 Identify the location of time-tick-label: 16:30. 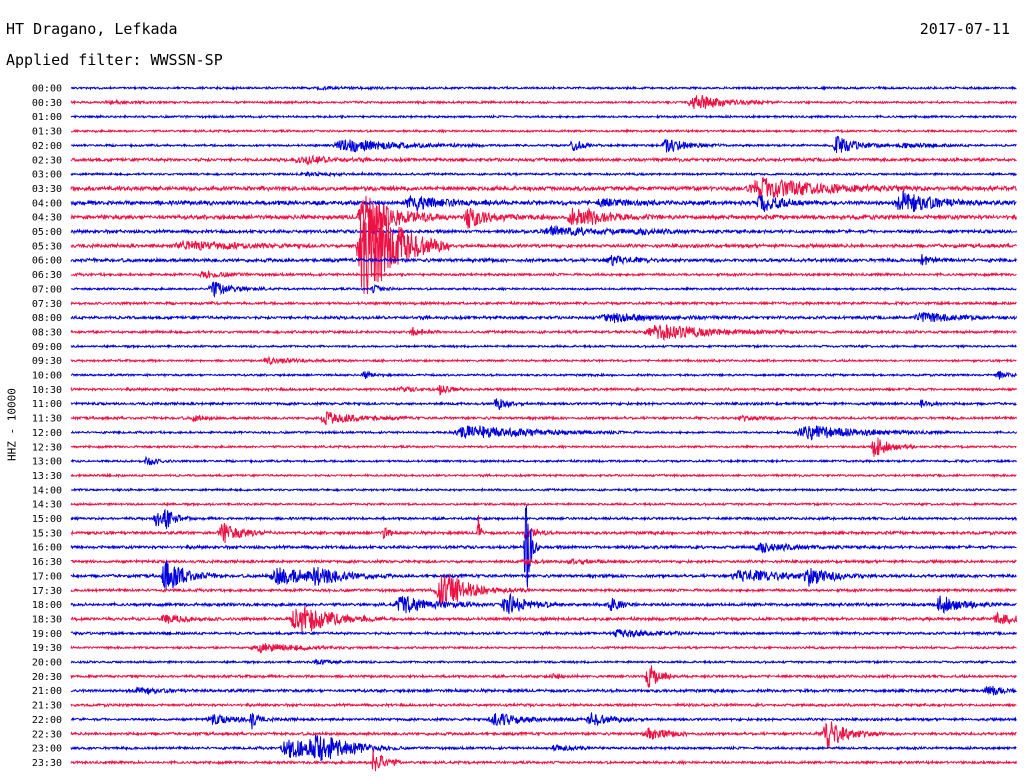
(47, 562).